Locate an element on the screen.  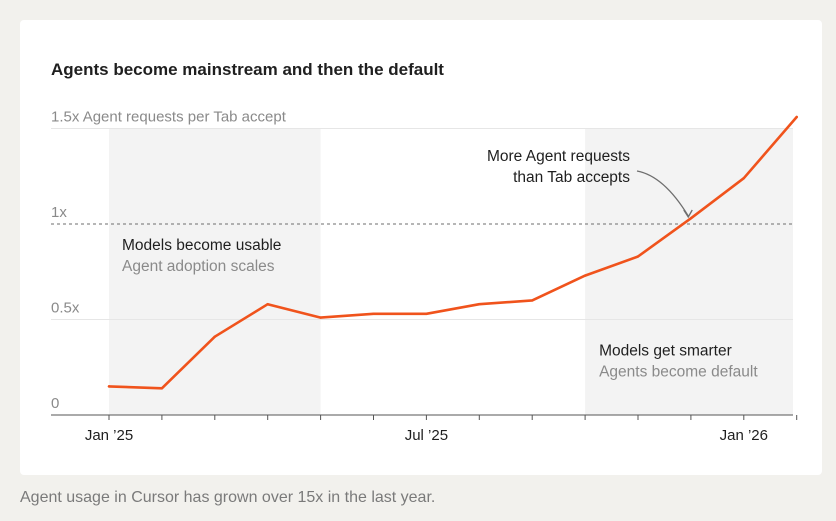
y-tick-label: 1x is located at coordinates (59, 212).